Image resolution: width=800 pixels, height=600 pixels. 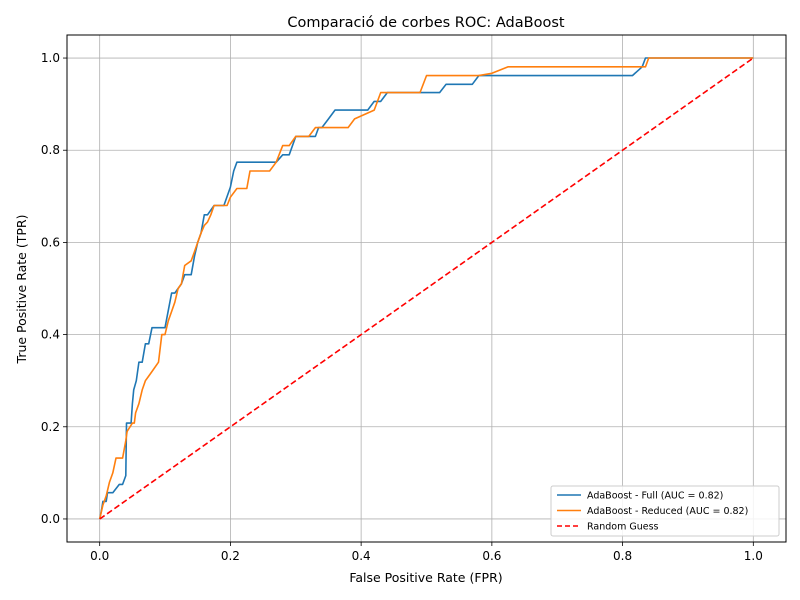 I want to click on x-axis-label: False Positive Rate (FPR), so click(x=425, y=577).